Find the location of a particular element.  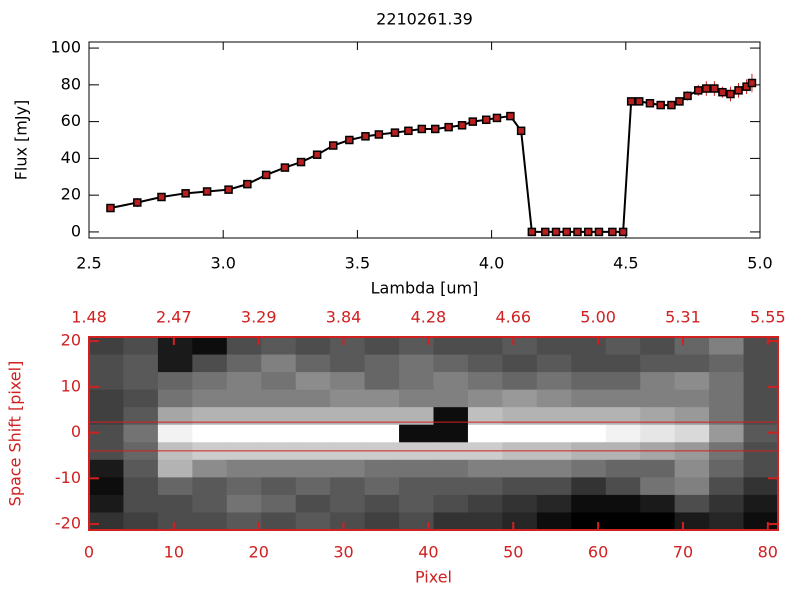

y-tick-label: 40 is located at coordinates (71, 157).